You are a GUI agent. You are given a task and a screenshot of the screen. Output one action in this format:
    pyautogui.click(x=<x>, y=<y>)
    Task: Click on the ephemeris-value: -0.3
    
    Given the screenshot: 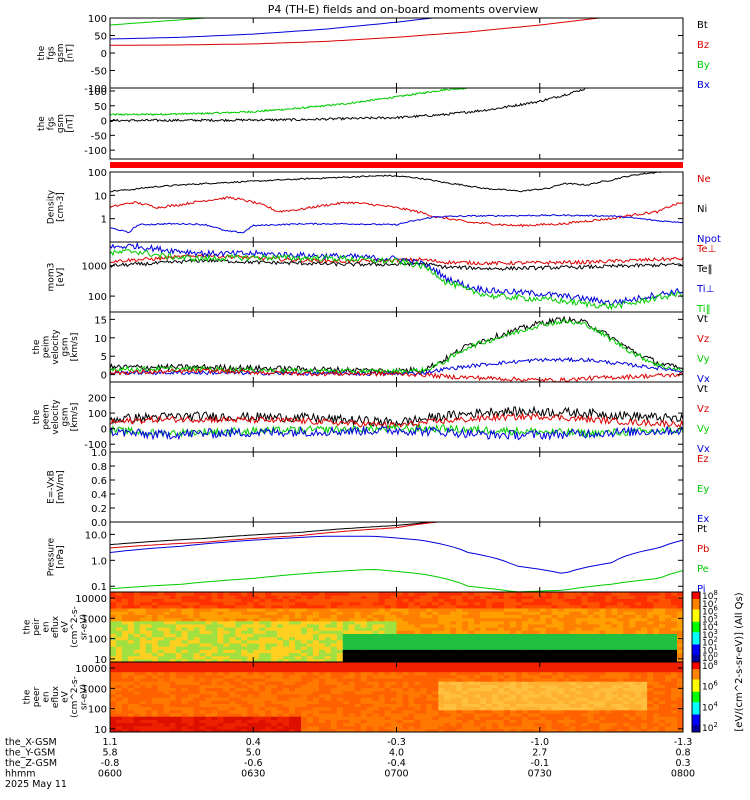 What is the action you would take?
    pyautogui.click(x=396, y=742)
    